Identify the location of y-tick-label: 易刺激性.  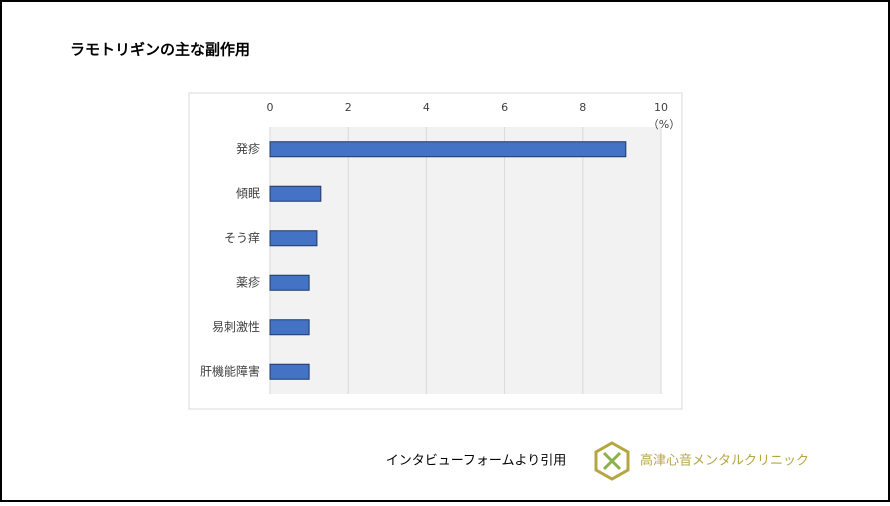
(236, 327).